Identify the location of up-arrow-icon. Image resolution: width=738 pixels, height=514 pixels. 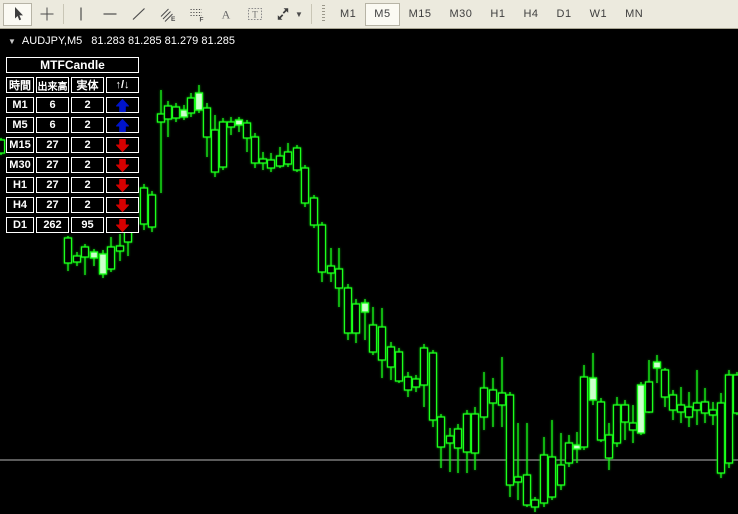
(122, 125).